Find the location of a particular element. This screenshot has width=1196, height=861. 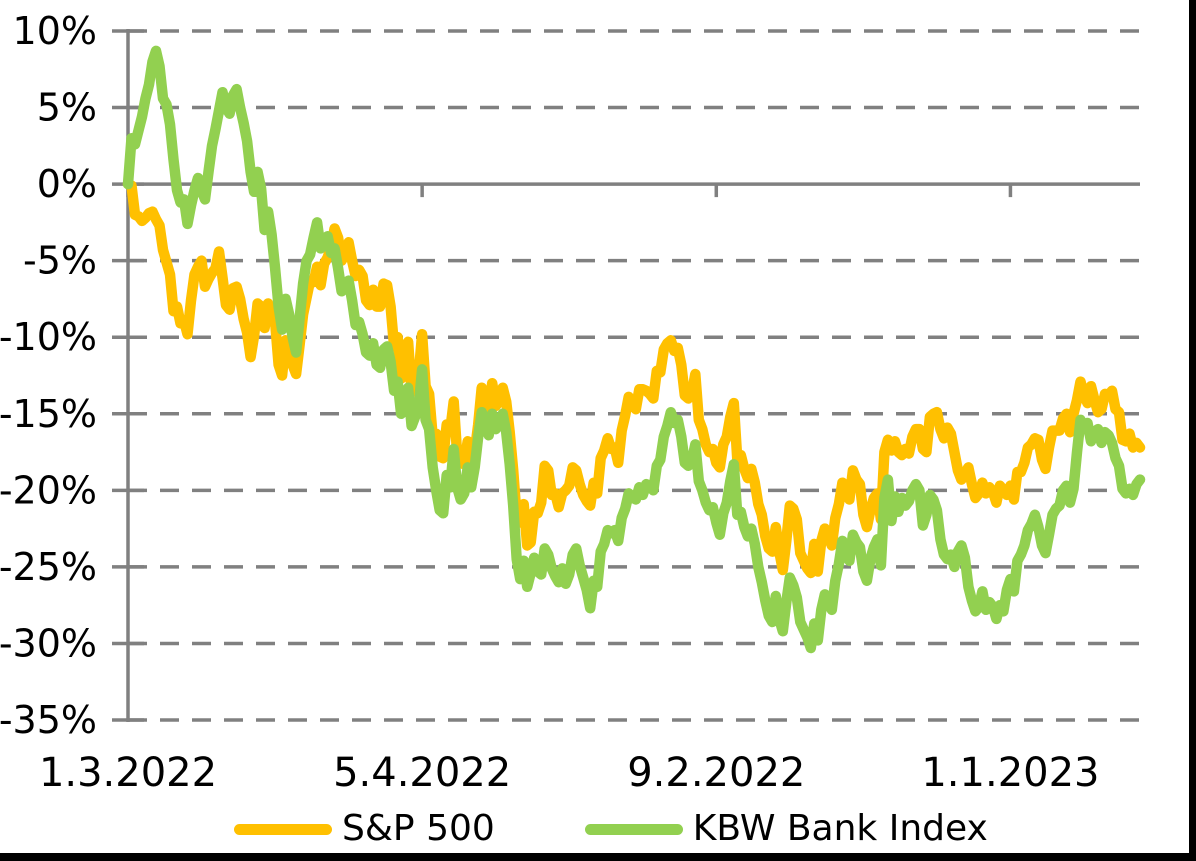

y-axis-label: -15% is located at coordinates (48, 414).